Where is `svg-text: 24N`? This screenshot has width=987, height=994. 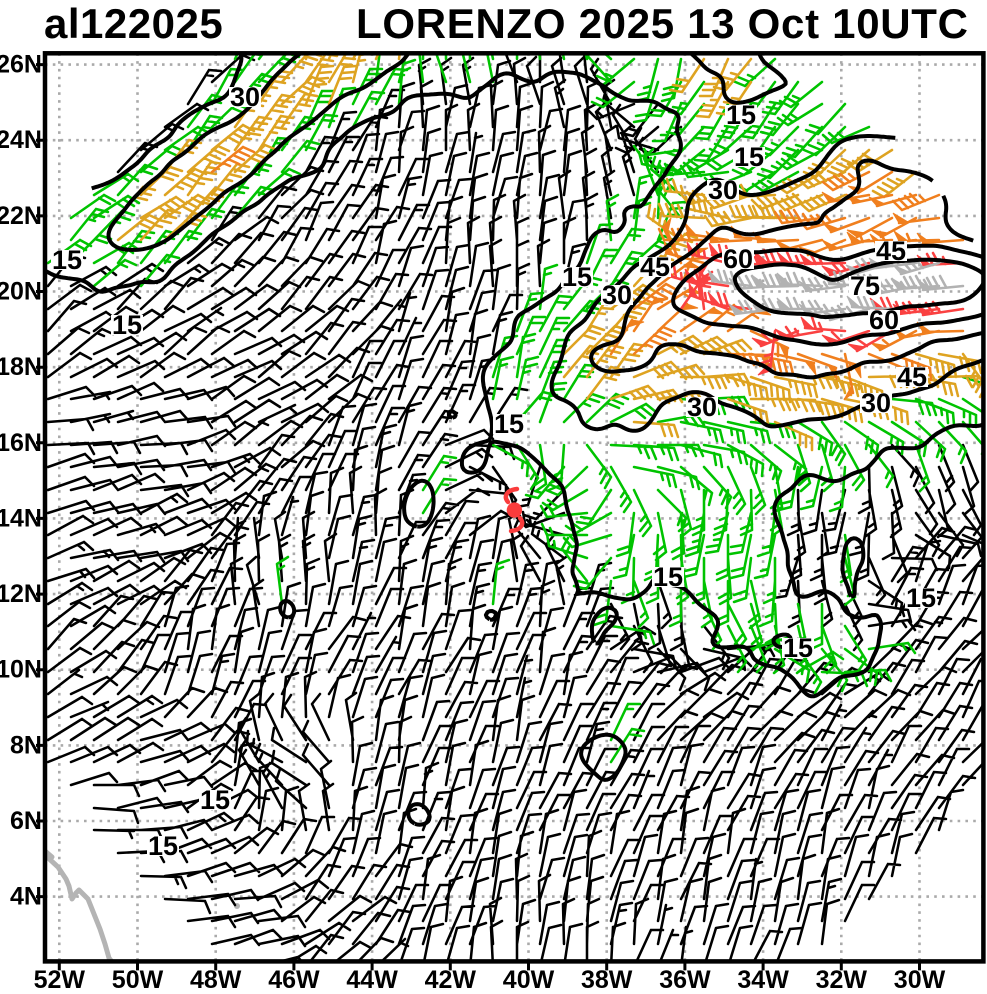 svg-text: 24N is located at coordinates (21, 140).